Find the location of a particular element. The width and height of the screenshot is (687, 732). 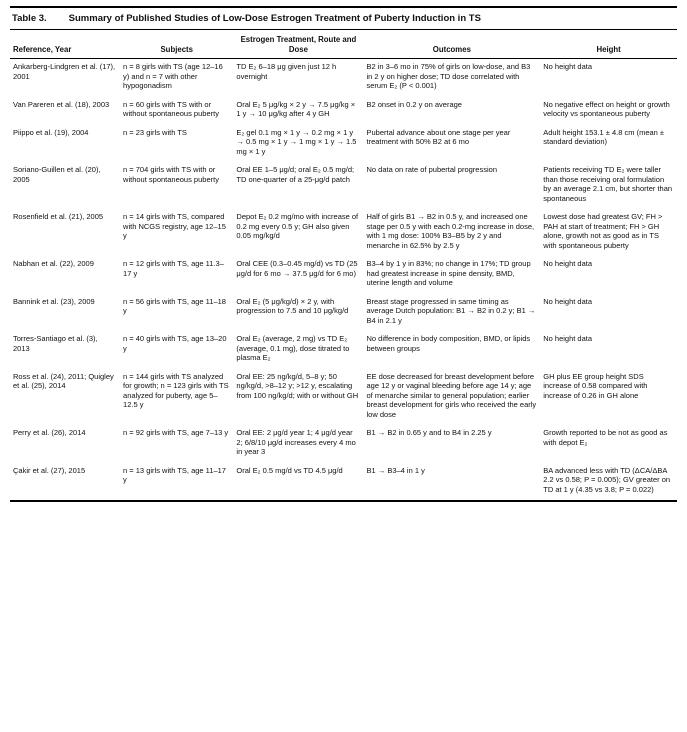

table-cell: n = 40 girls with TS, age 13–20 y is located at coordinates (175, 343).